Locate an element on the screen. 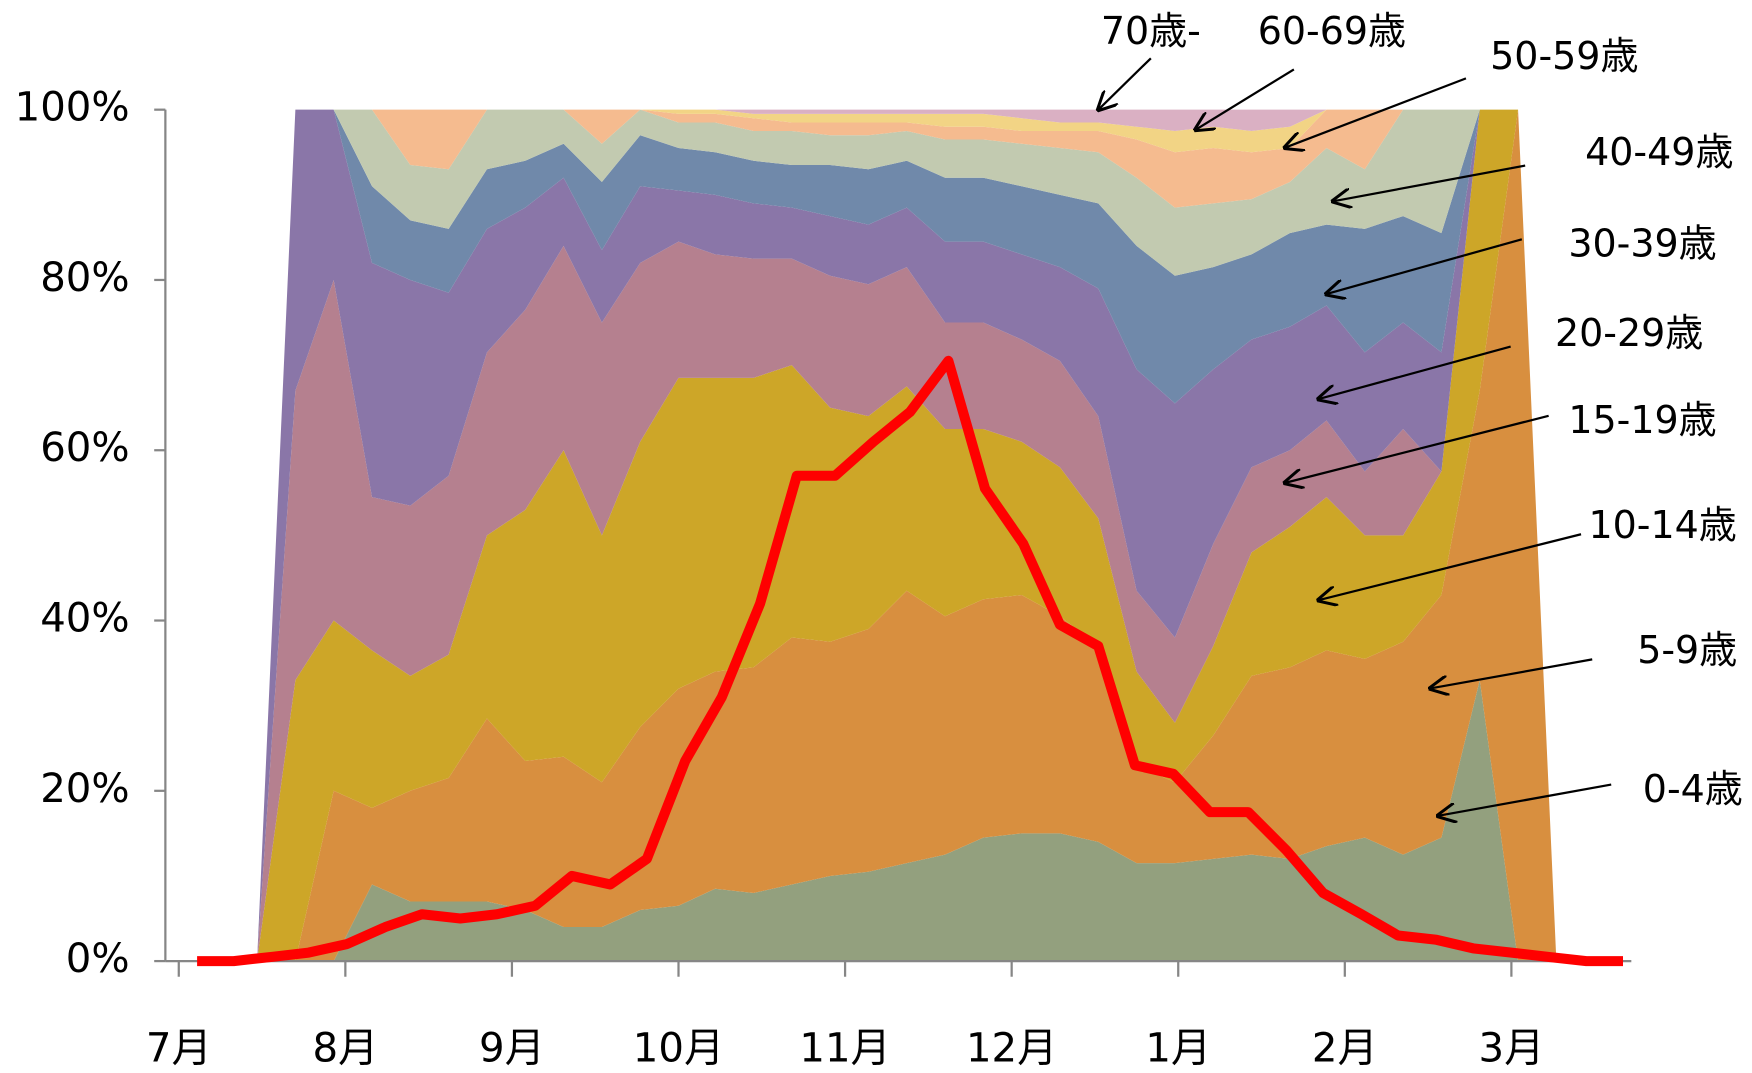 The image size is (1752, 1073). y-tick-label: 60% is located at coordinates (84, 448).